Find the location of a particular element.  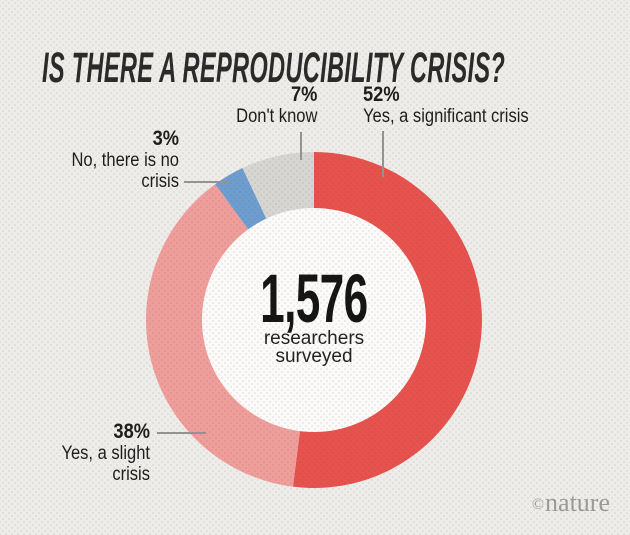

callout-slight: 38% Yes, a slight crisis is located at coordinates (94, 453).